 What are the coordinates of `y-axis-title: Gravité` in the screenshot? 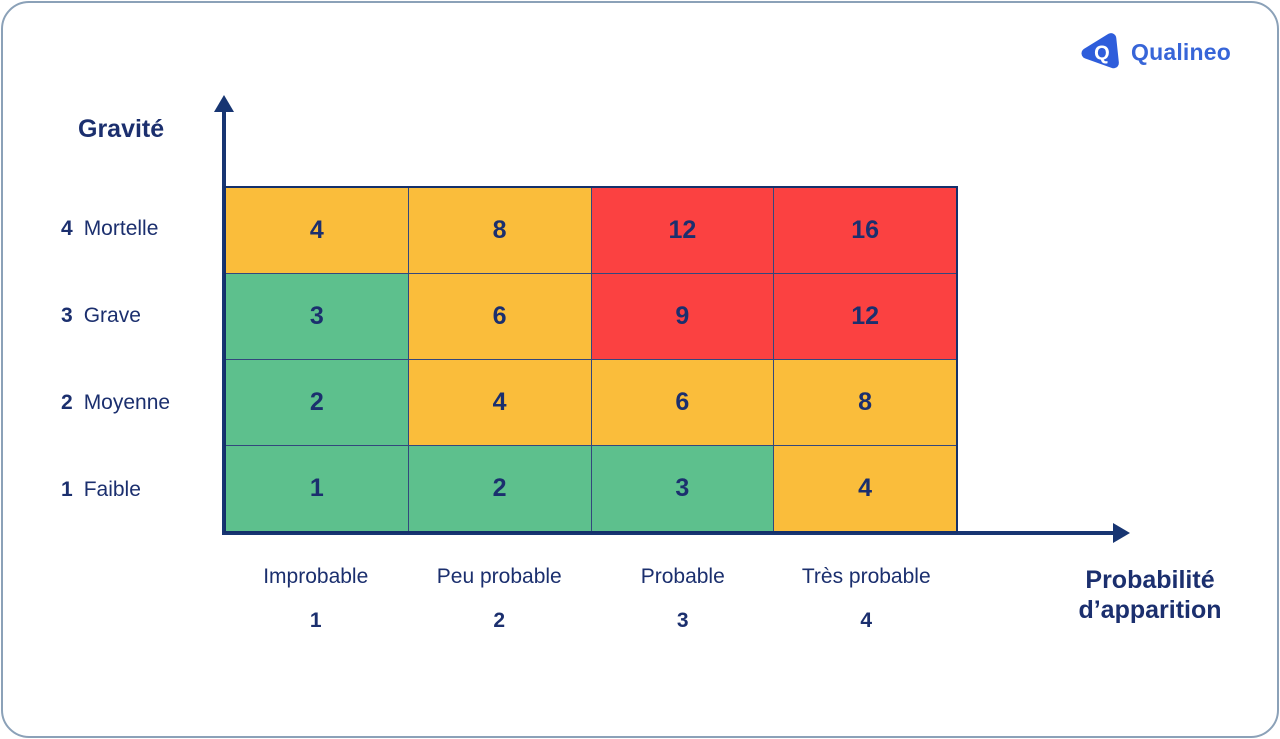 It's located at (121, 129).